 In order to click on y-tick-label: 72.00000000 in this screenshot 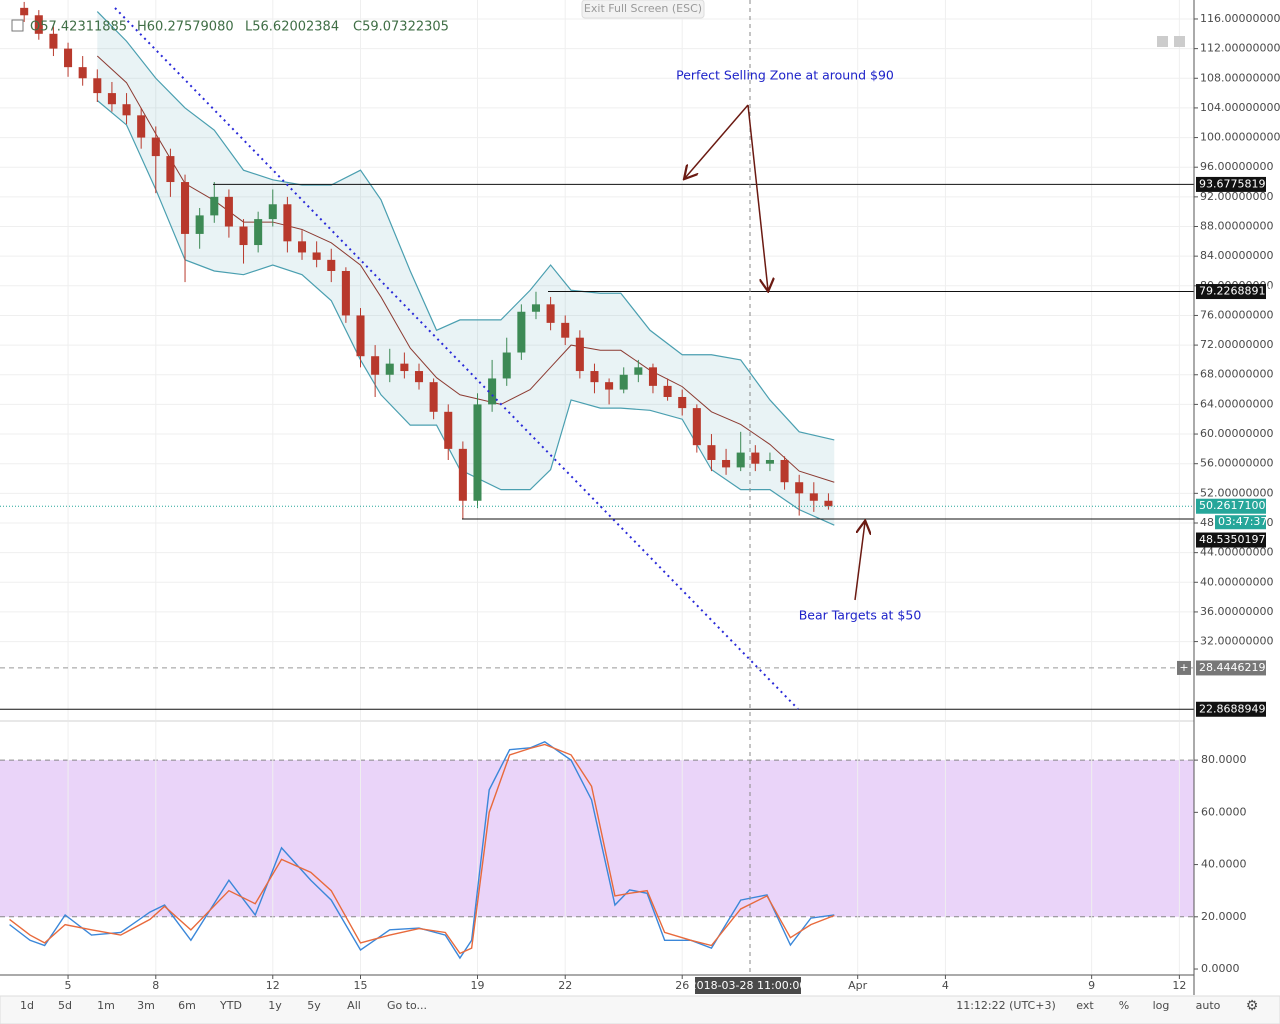, I will do `click(1236, 344)`.